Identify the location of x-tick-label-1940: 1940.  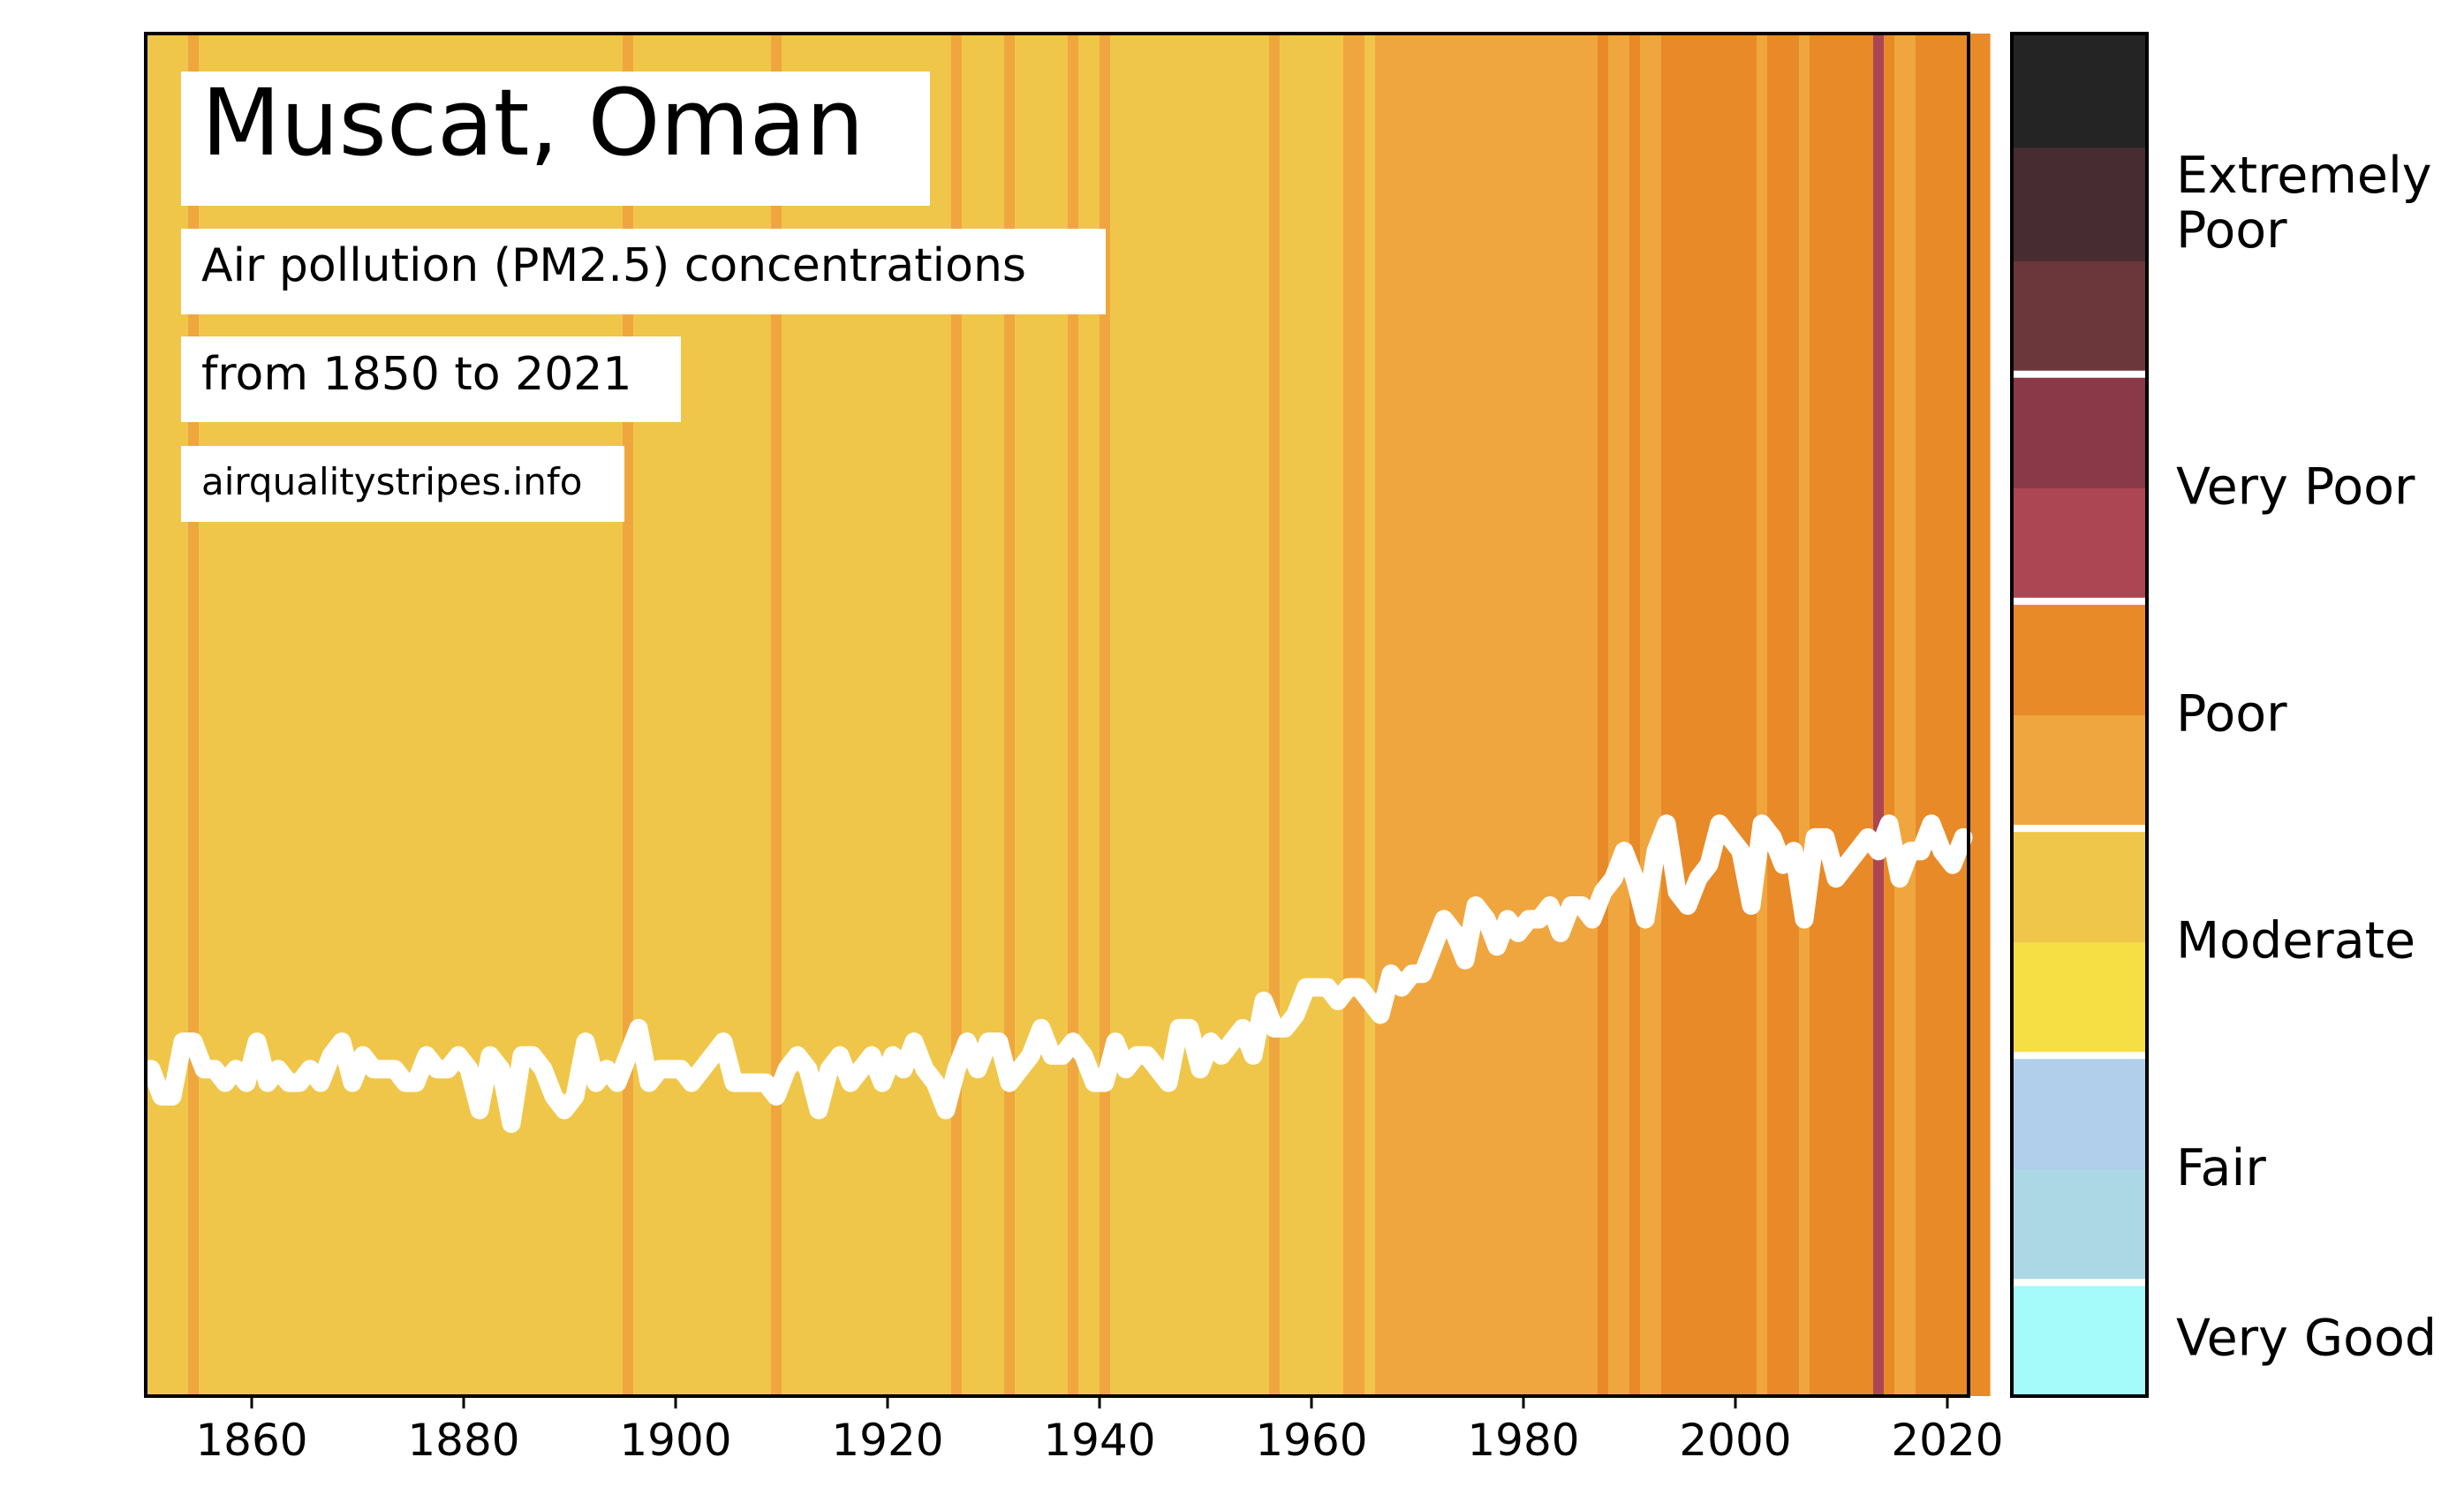
(1099, 1441).